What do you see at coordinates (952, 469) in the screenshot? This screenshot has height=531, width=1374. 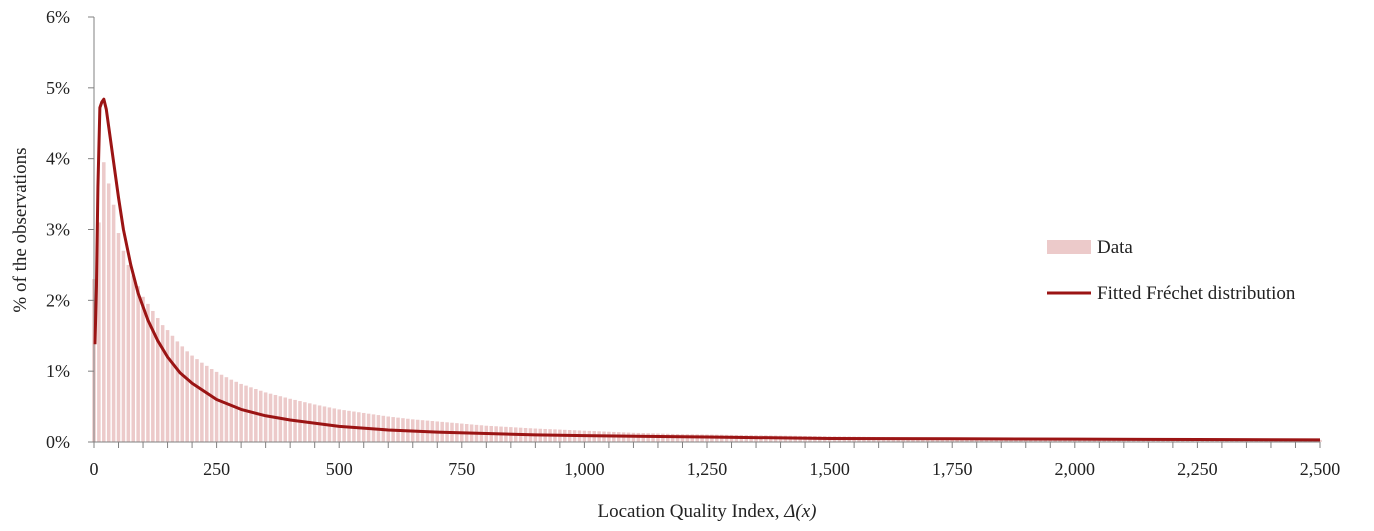 I see `x-tick-label: 1,750` at bounding box center [952, 469].